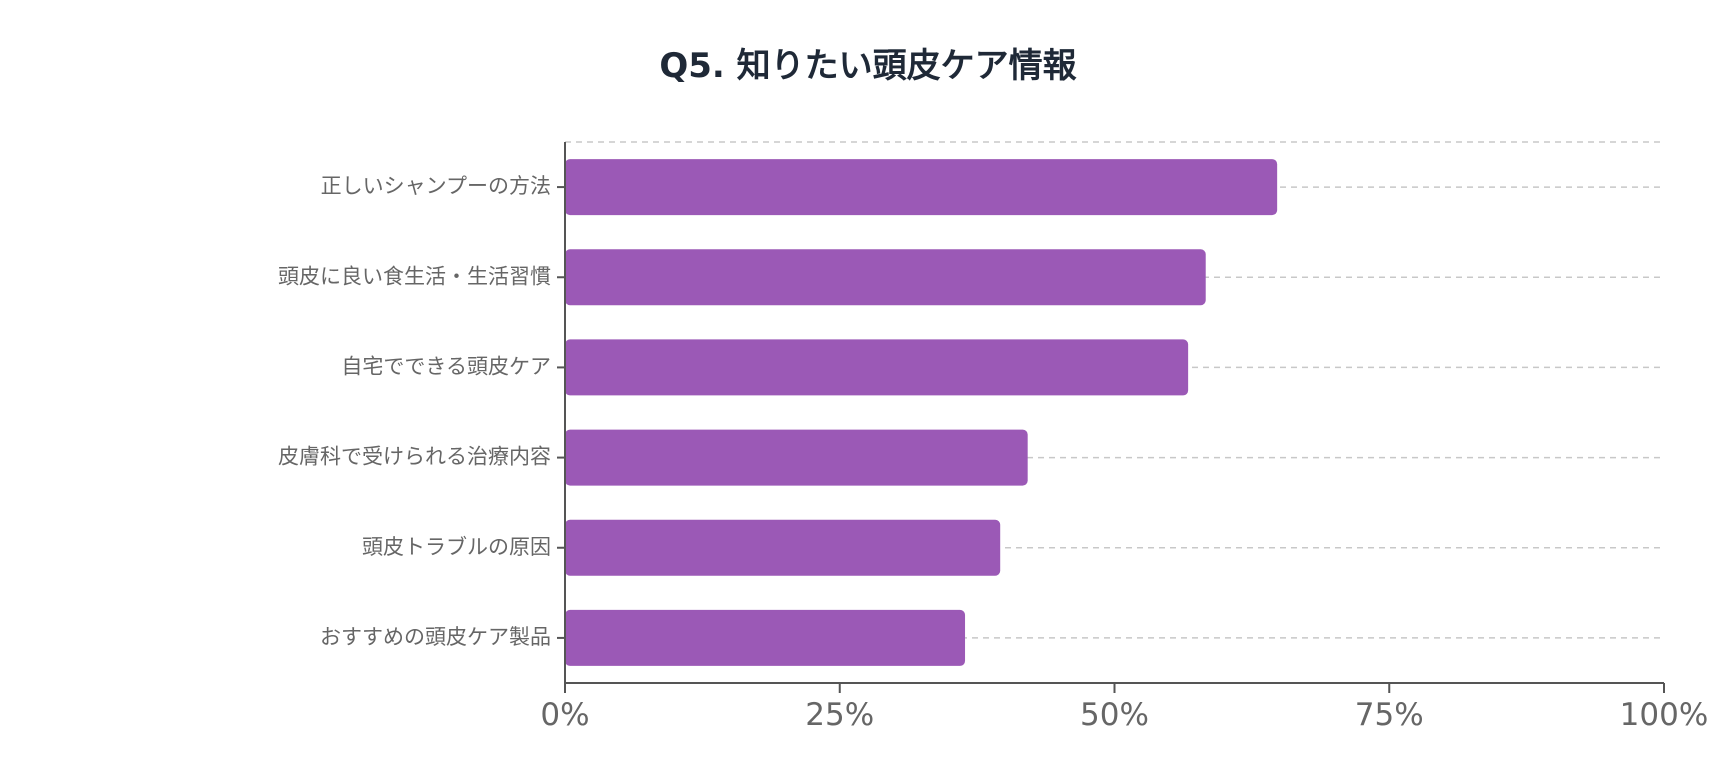  Describe the element at coordinates (414, 457) in the screenshot. I see `category-label: 皮膚科で受けられる治療内容` at that location.